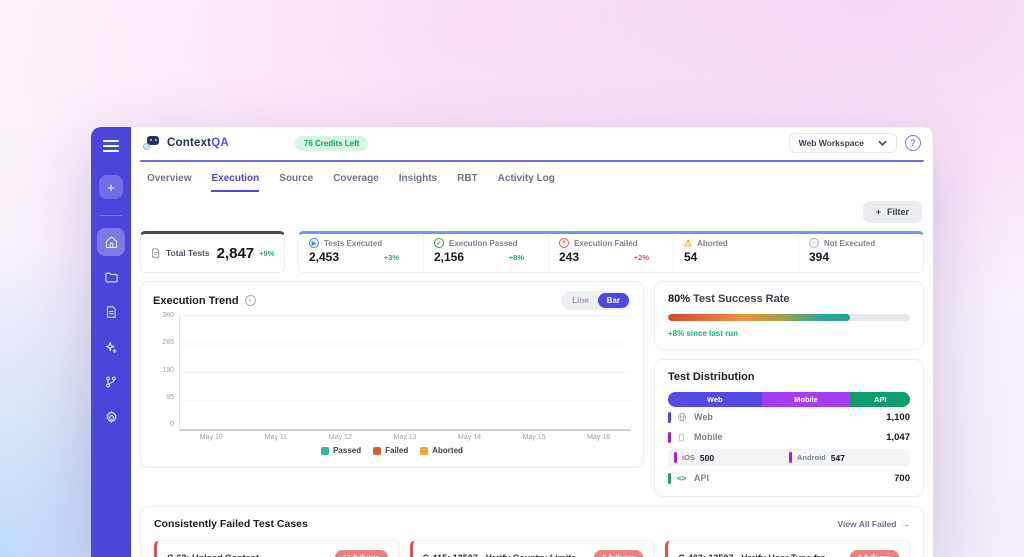  What do you see at coordinates (486, 253) in the screenshot?
I see `metric-execution-passed: ✓ Execution Passed 2,156 +8%` at bounding box center [486, 253].